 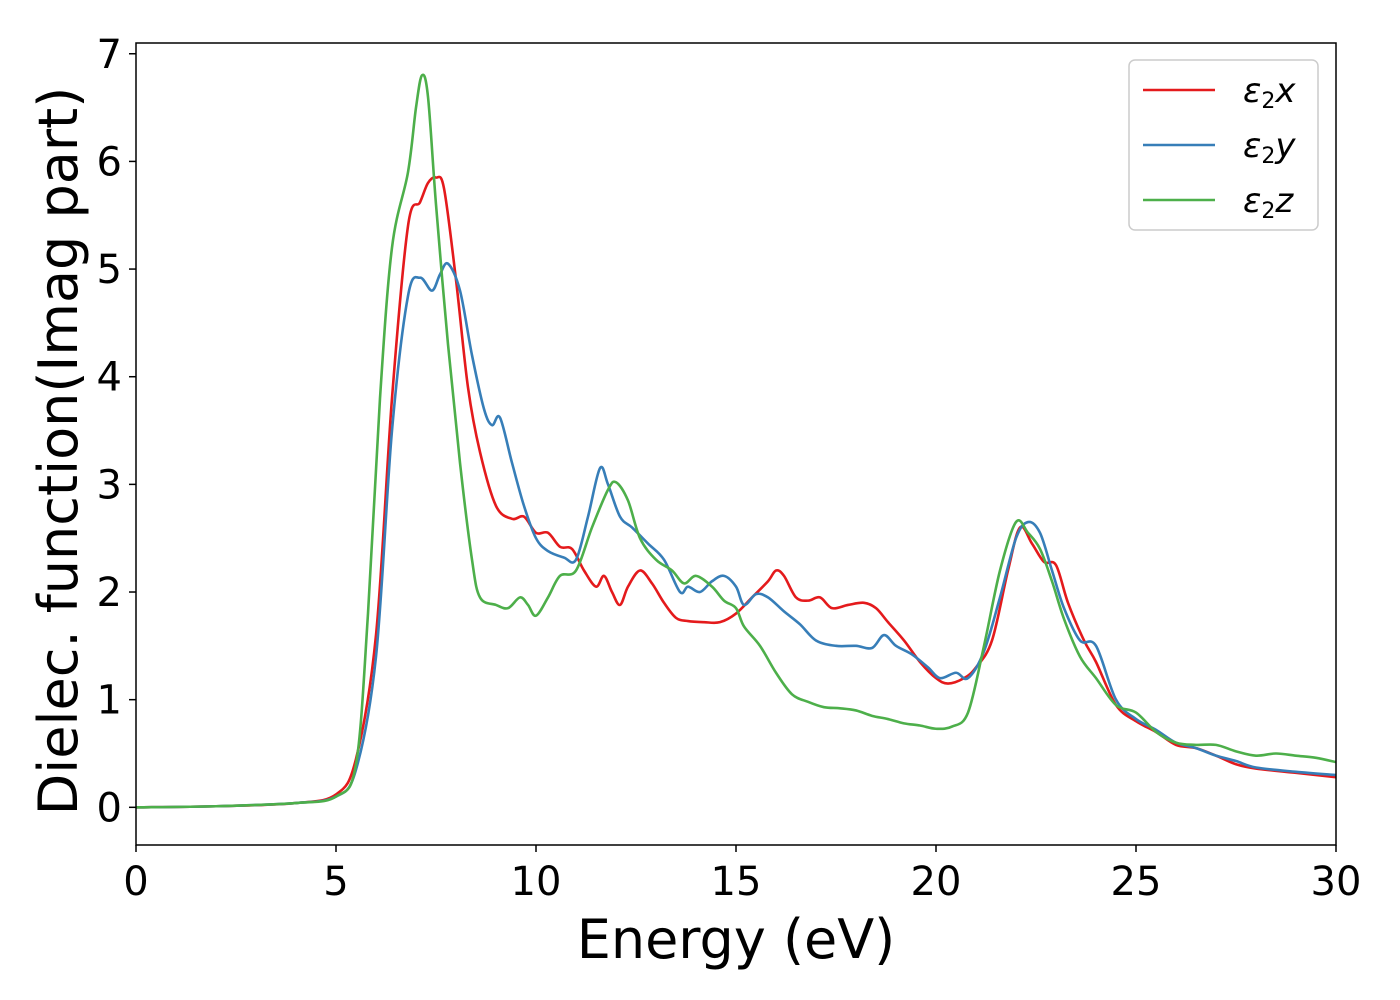 What do you see at coordinates (109, 162) in the screenshot?
I see `y-tick-label: 6` at bounding box center [109, 162].